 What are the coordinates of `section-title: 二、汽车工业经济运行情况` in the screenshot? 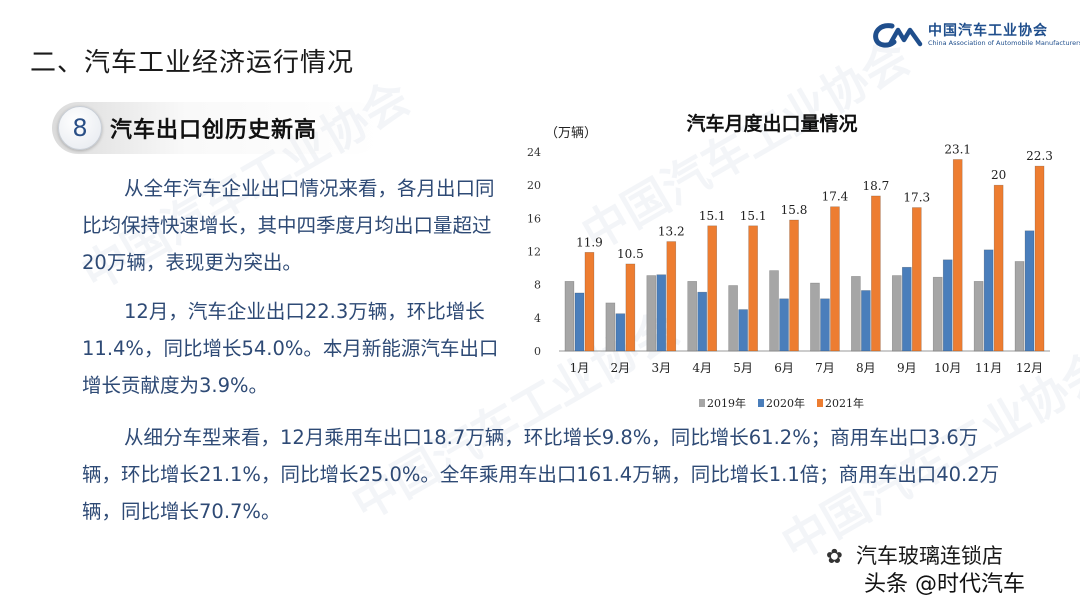 It's located at (192, 63).